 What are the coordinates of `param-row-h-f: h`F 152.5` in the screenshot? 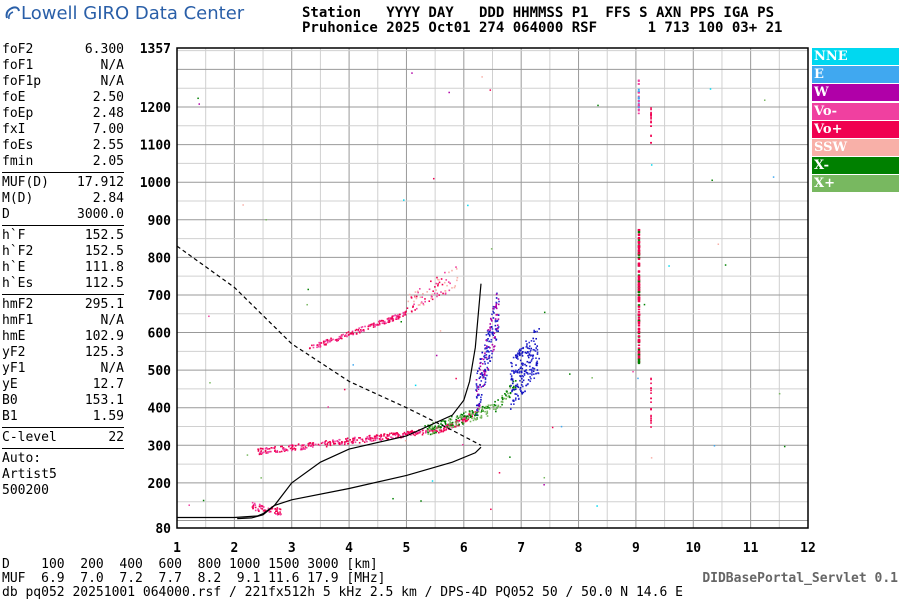 It's located at (63, 236).